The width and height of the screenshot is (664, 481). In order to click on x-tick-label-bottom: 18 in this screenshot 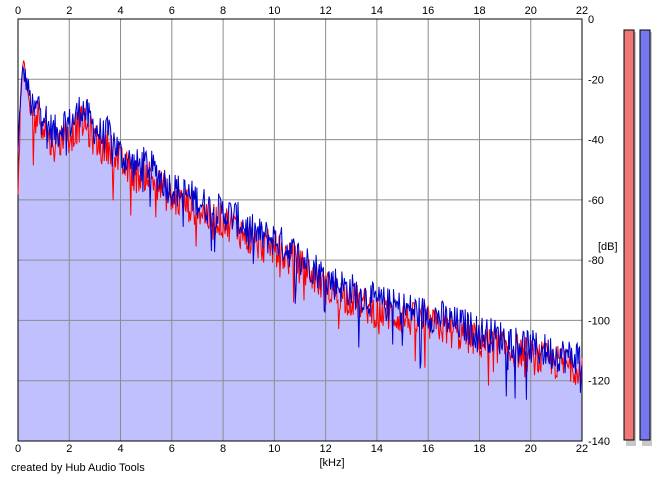, I will do `click(479, 449)`.